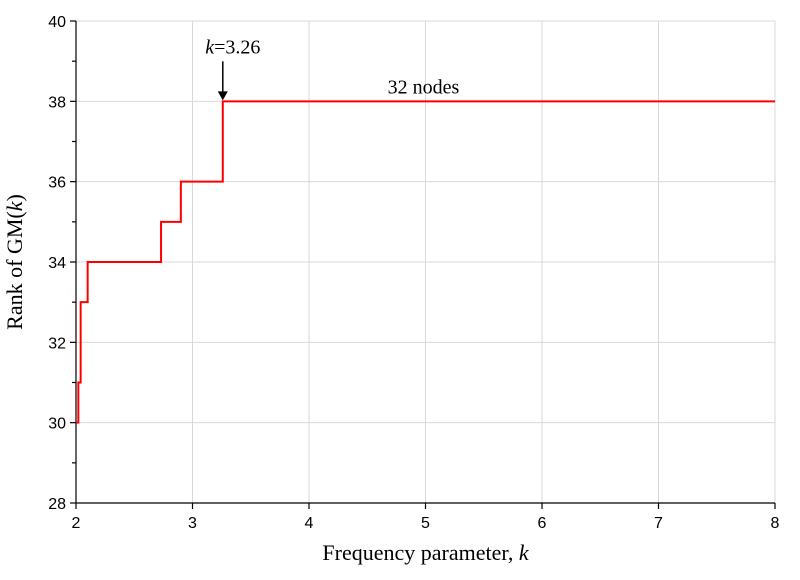 Image resolution: width=800 pixels, height=580 pixels. What do you see at coordinates (542, 523) in the screenshot?
I see `x-tick-label: 6` at bounding box center [542, 523].